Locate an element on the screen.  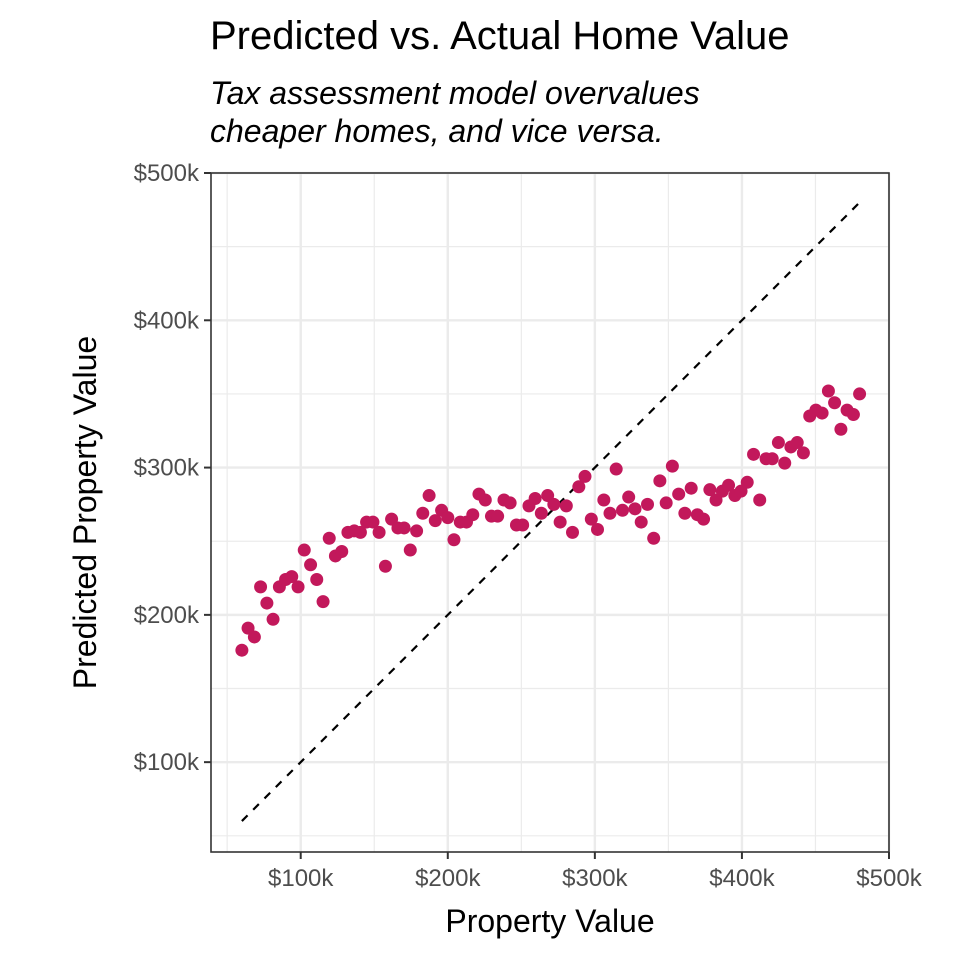
x-tick-label: $500k is located at coordinates (889, 878).